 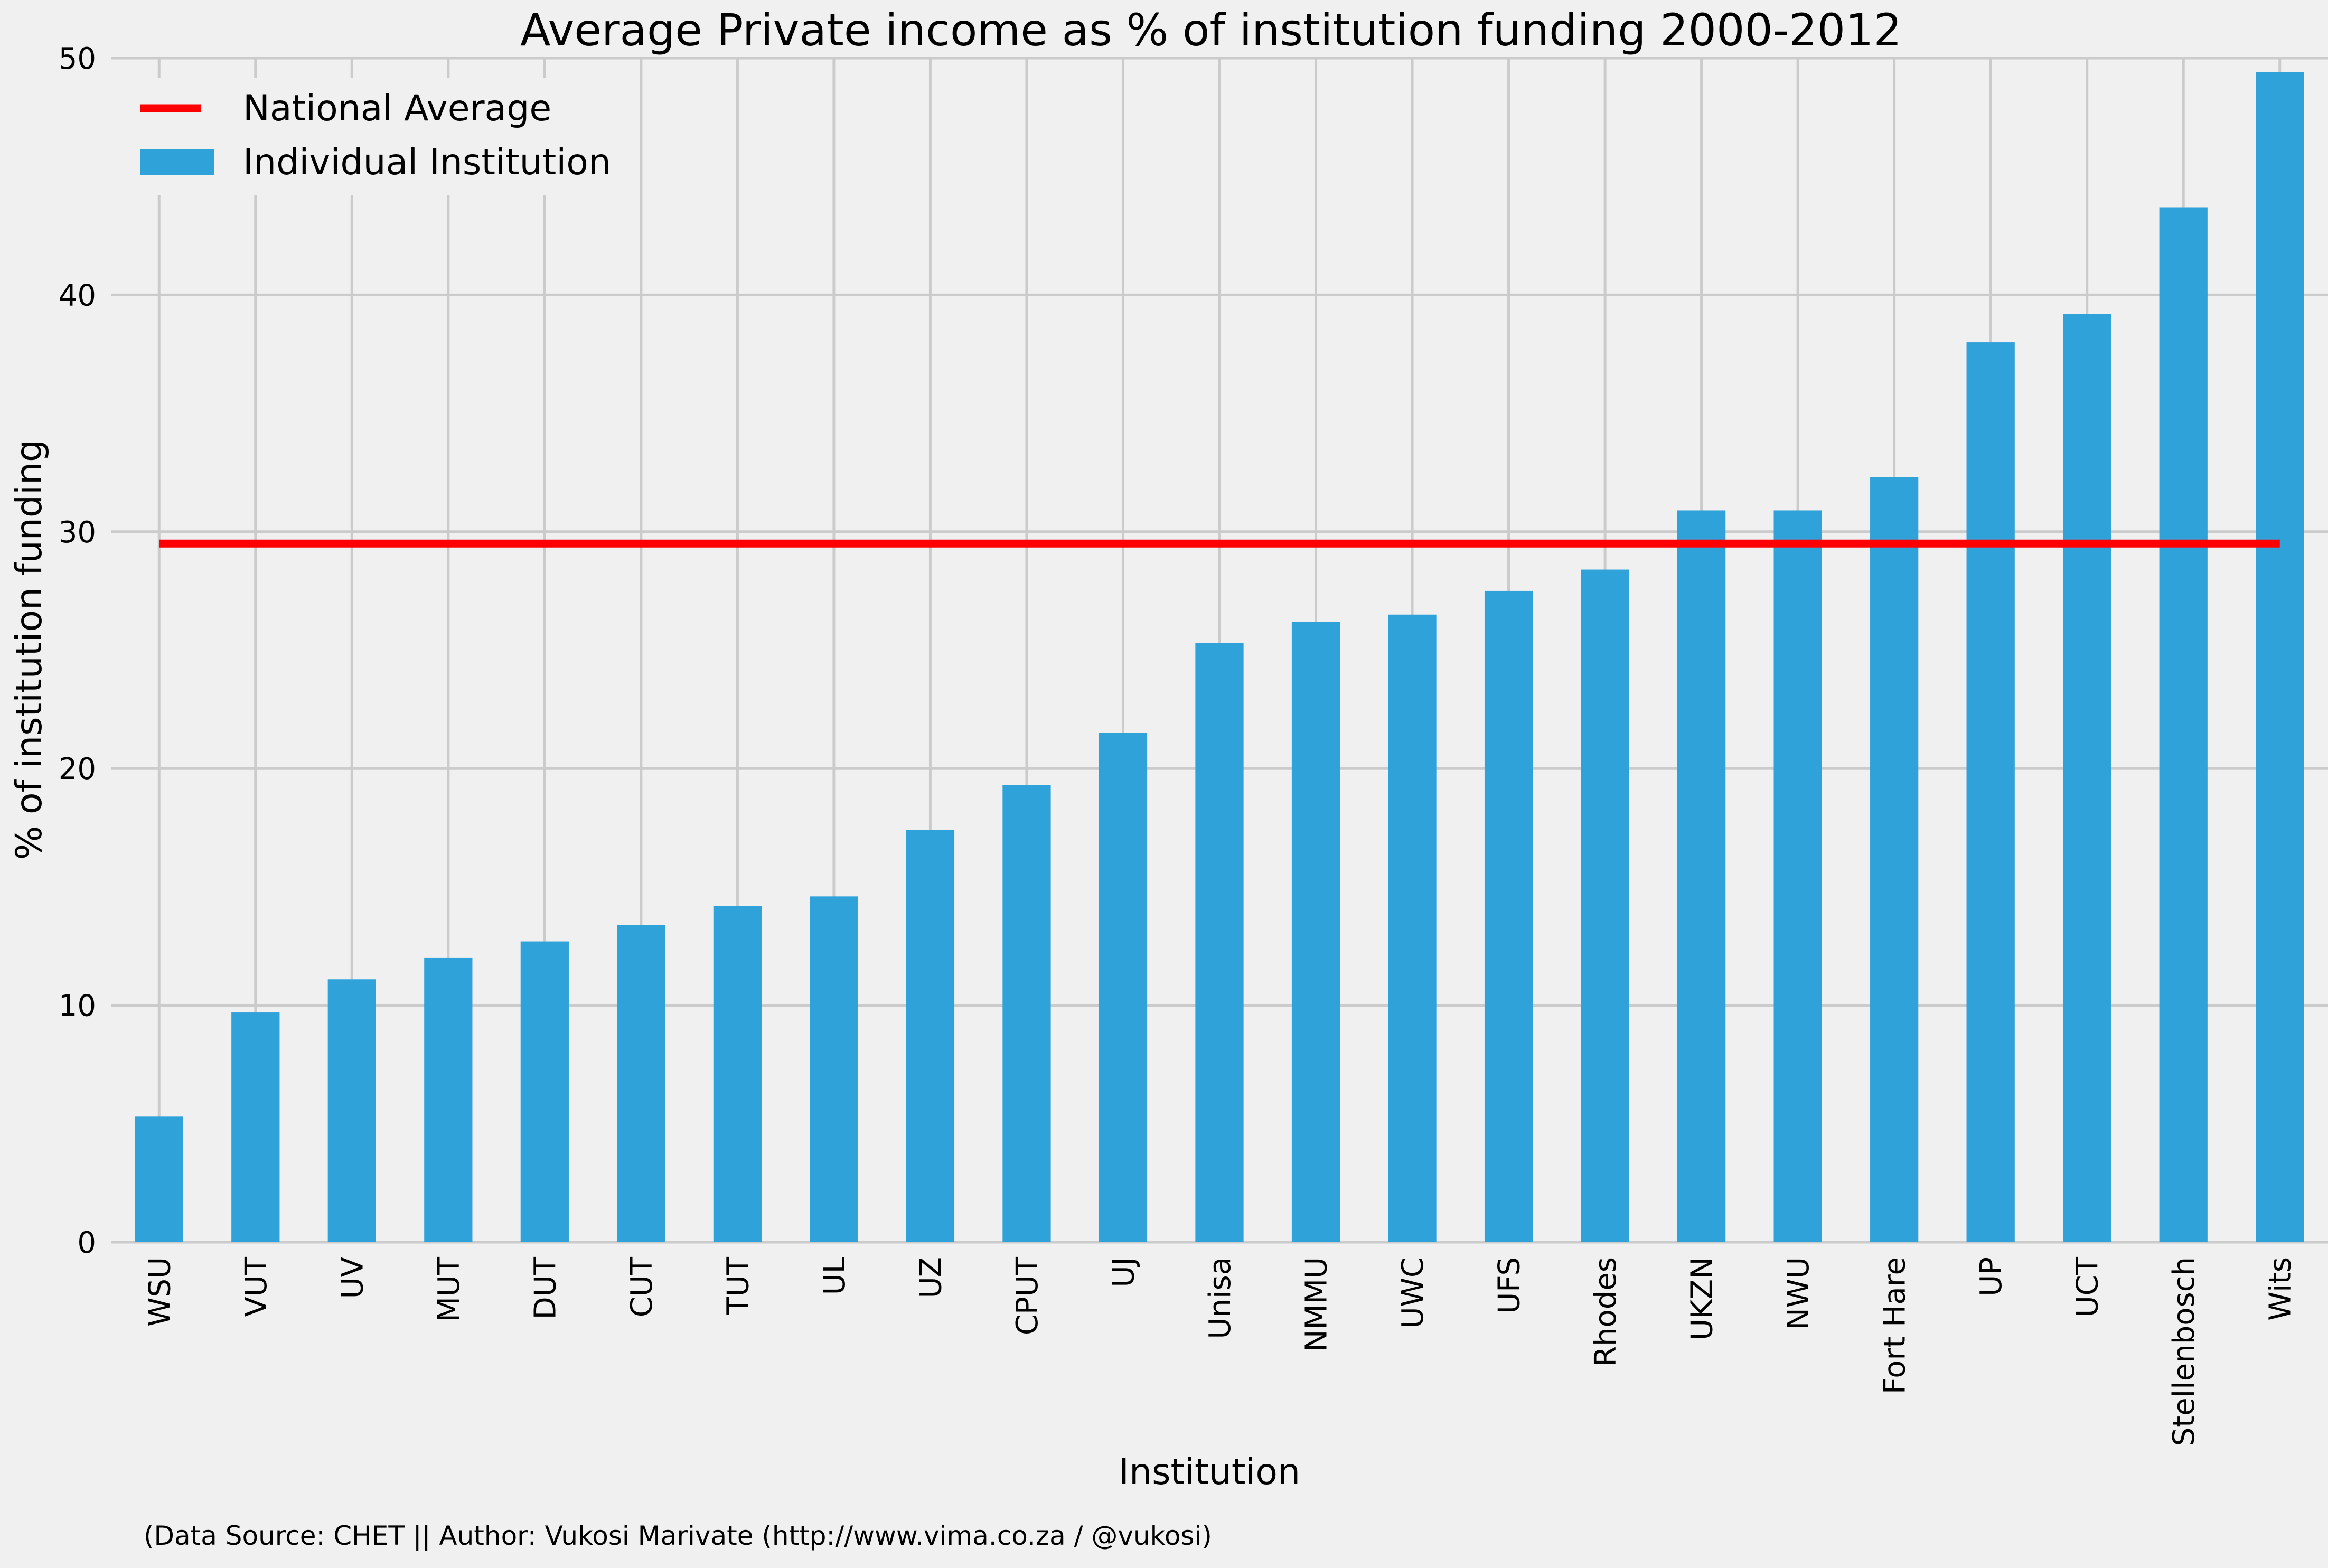 What do you see at coordinates (1895, 1325) in the screenshot?
I see `x-tick-label-fort-hare: Fort Hare` at bounding box center [1895, 1325].